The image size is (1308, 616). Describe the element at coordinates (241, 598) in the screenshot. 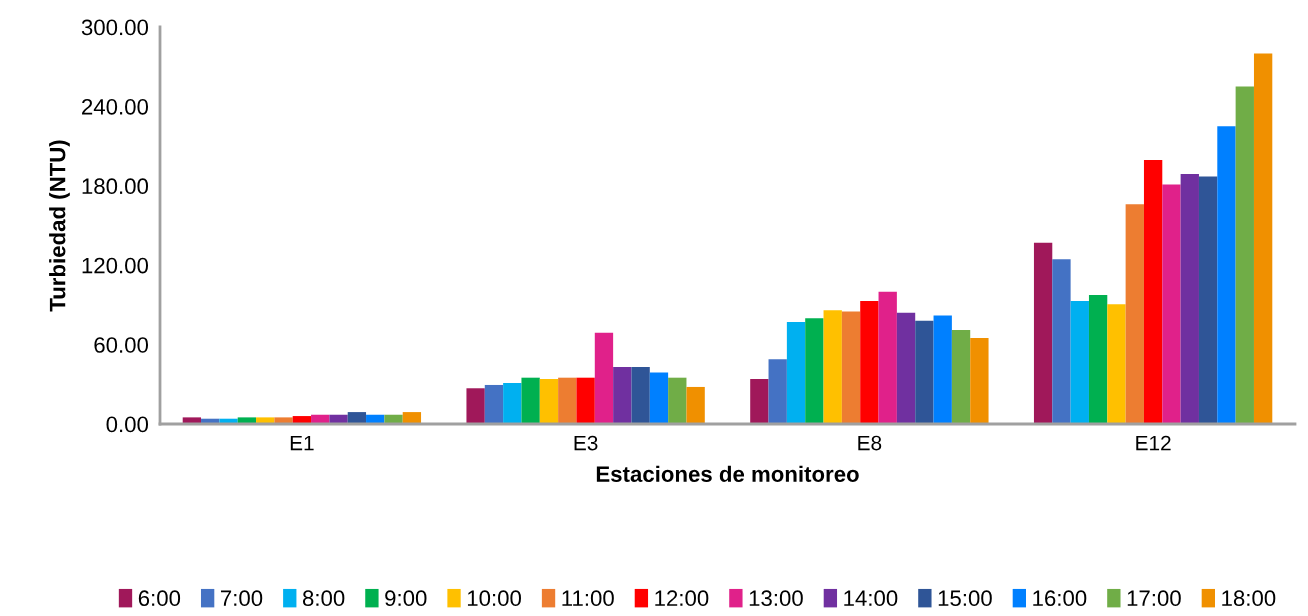

I see `legend-label: 7:00` at that location.